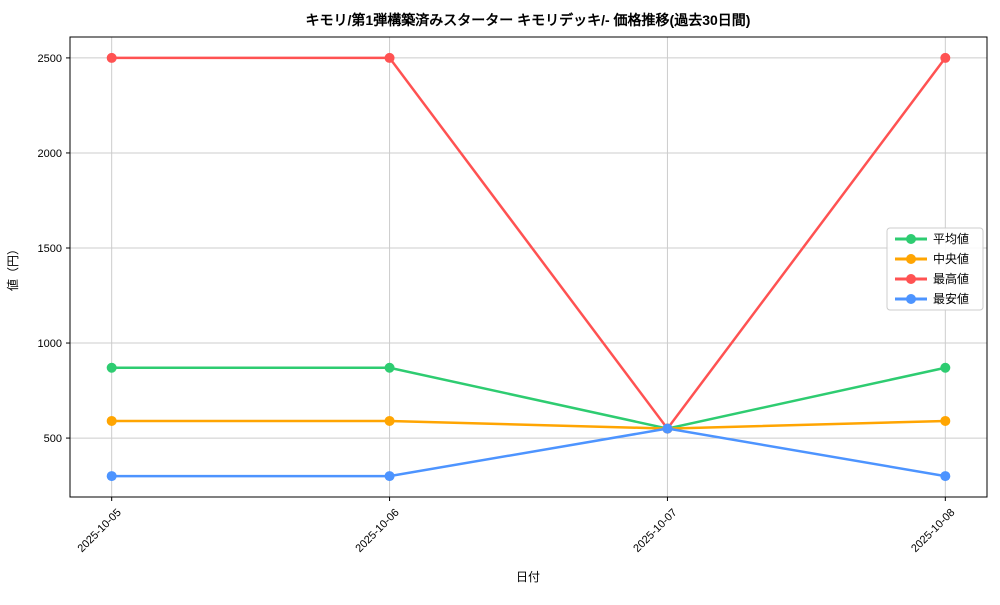 This screenshot has width=1000, height=605. What do you see at coordinates (50, 249) in the screenshot?
I see `y-tick-label: 1500` at bounding box center [50, 249].